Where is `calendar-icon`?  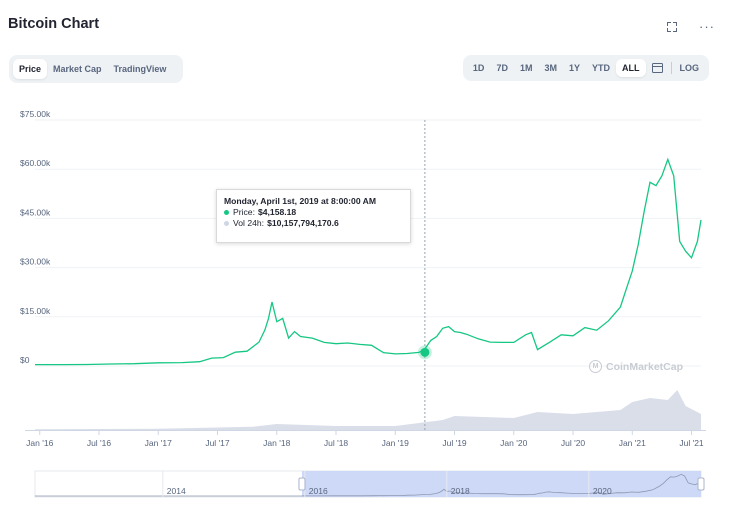 calendar-icon is located at coordinates (657, 68).